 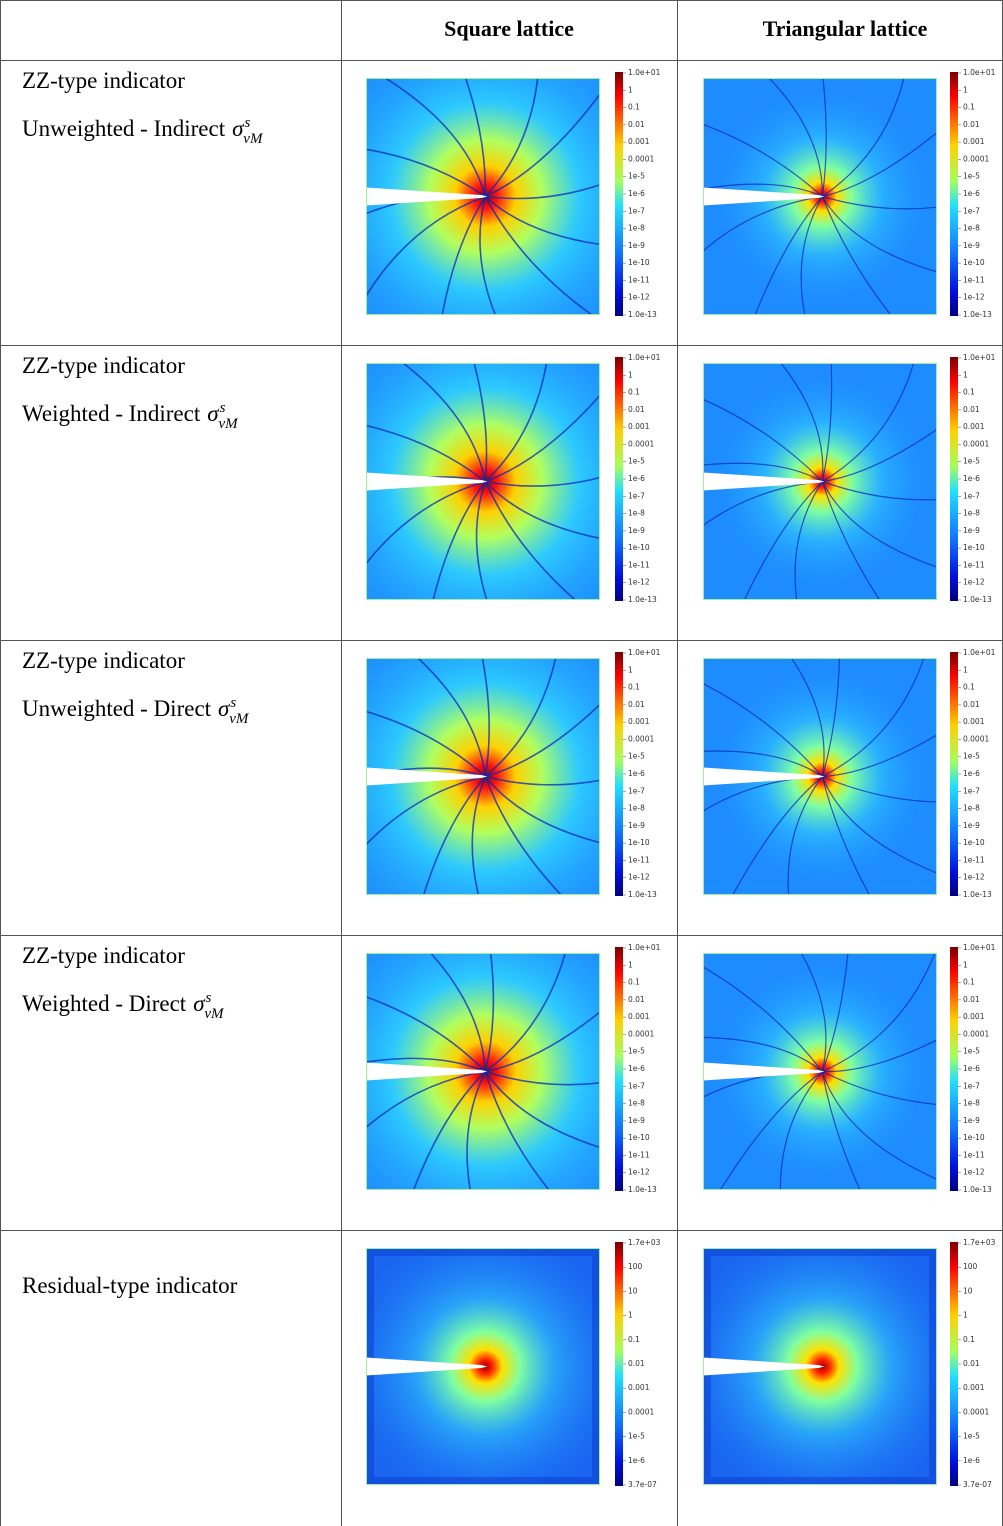 I want to click on colorbar-label: 3.7e-07, so click(x=977, y=1484).